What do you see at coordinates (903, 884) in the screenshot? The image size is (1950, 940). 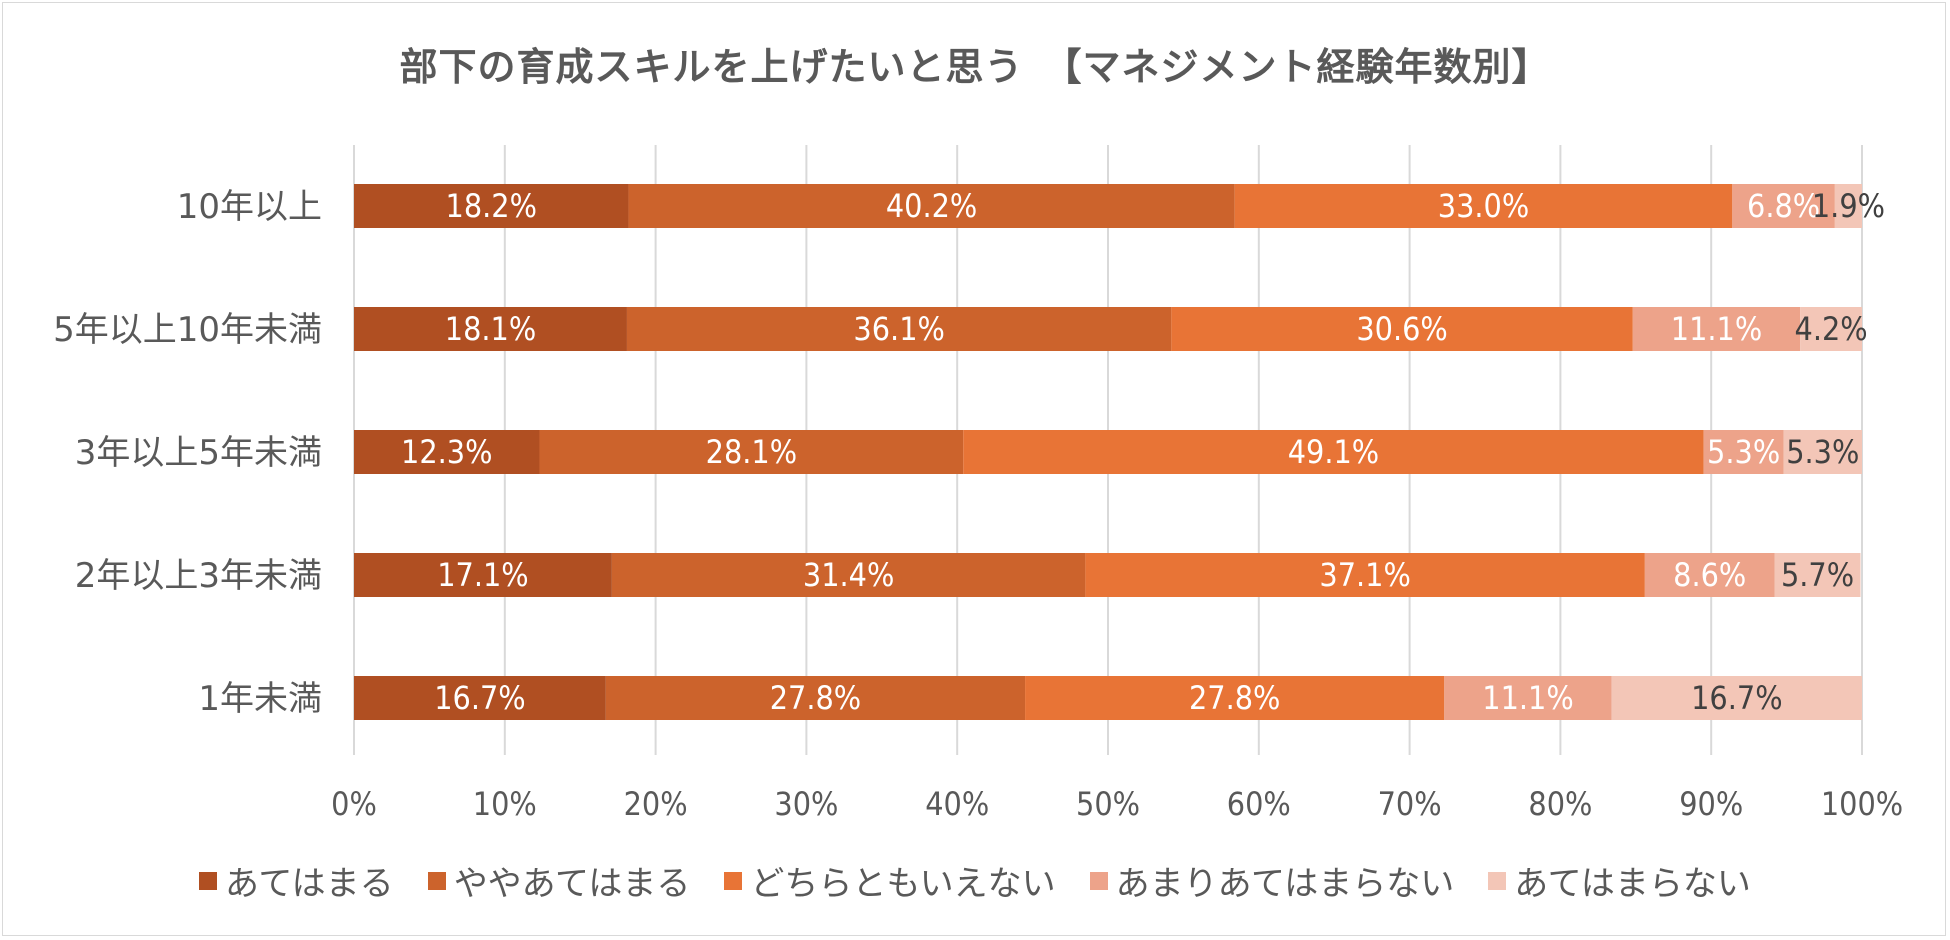 I see `legend-label: どちらともいえない` at bounding box center [903, 884].